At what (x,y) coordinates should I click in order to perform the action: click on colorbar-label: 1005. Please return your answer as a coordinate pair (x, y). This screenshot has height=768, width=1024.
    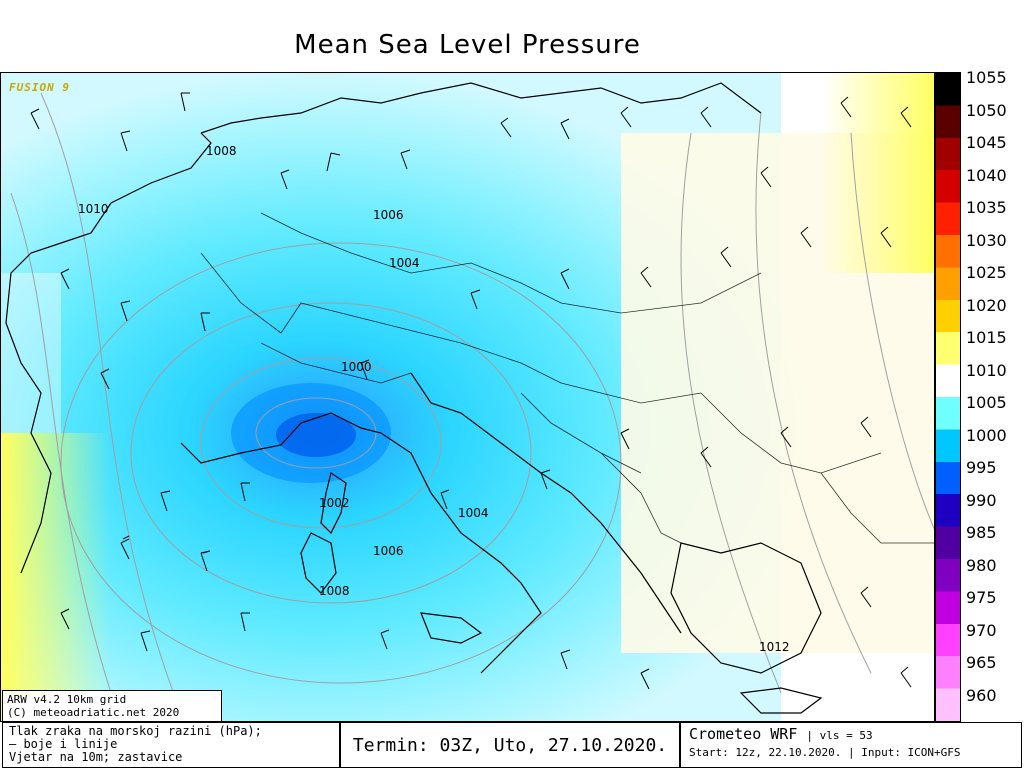
    Looking at the image, I should click on (986, 402).